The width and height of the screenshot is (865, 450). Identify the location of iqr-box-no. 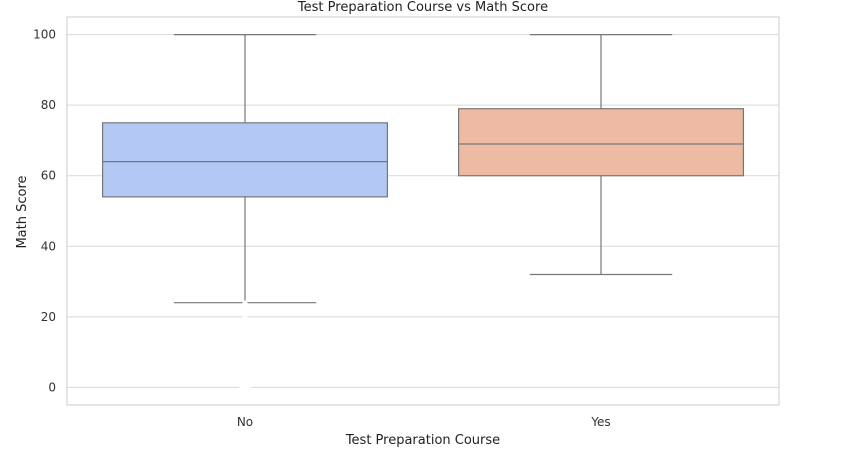
(244, 160).